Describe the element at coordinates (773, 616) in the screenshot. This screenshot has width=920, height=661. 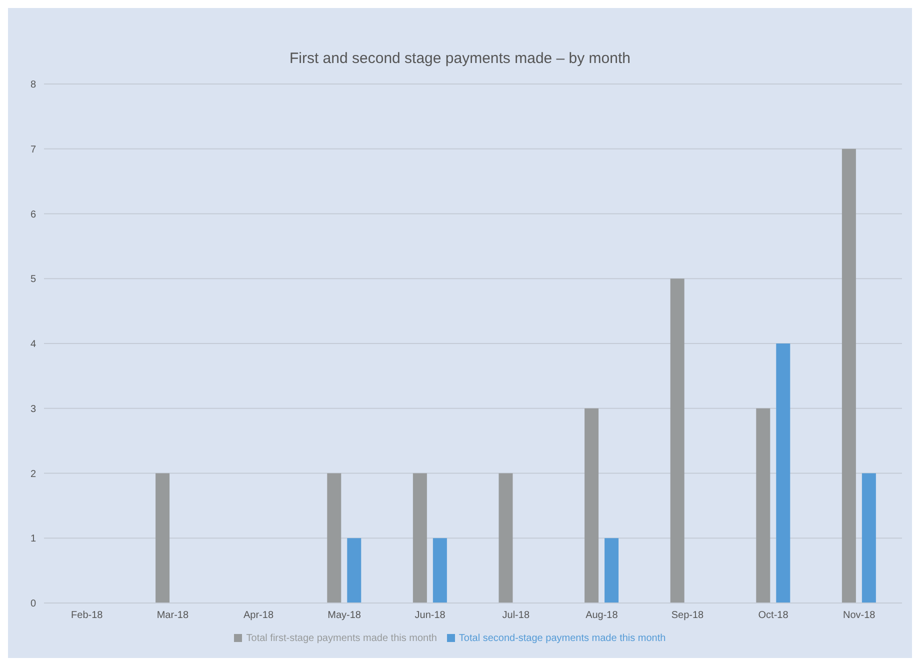
I see `x-tick-label: Oct-18` at that location.